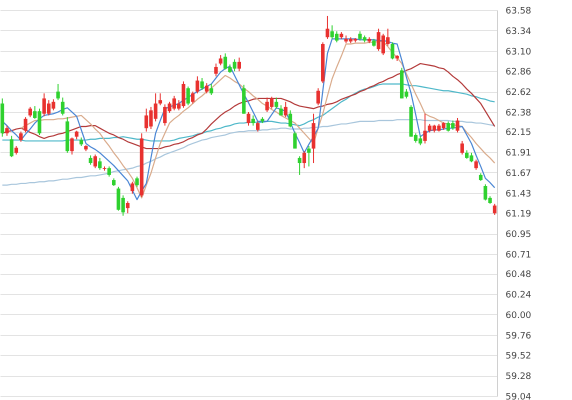  What do you see at coordinates (519, 113) in the screenshot?
I see `y-tick-label: 62.38` at bounding box center [519, 113].